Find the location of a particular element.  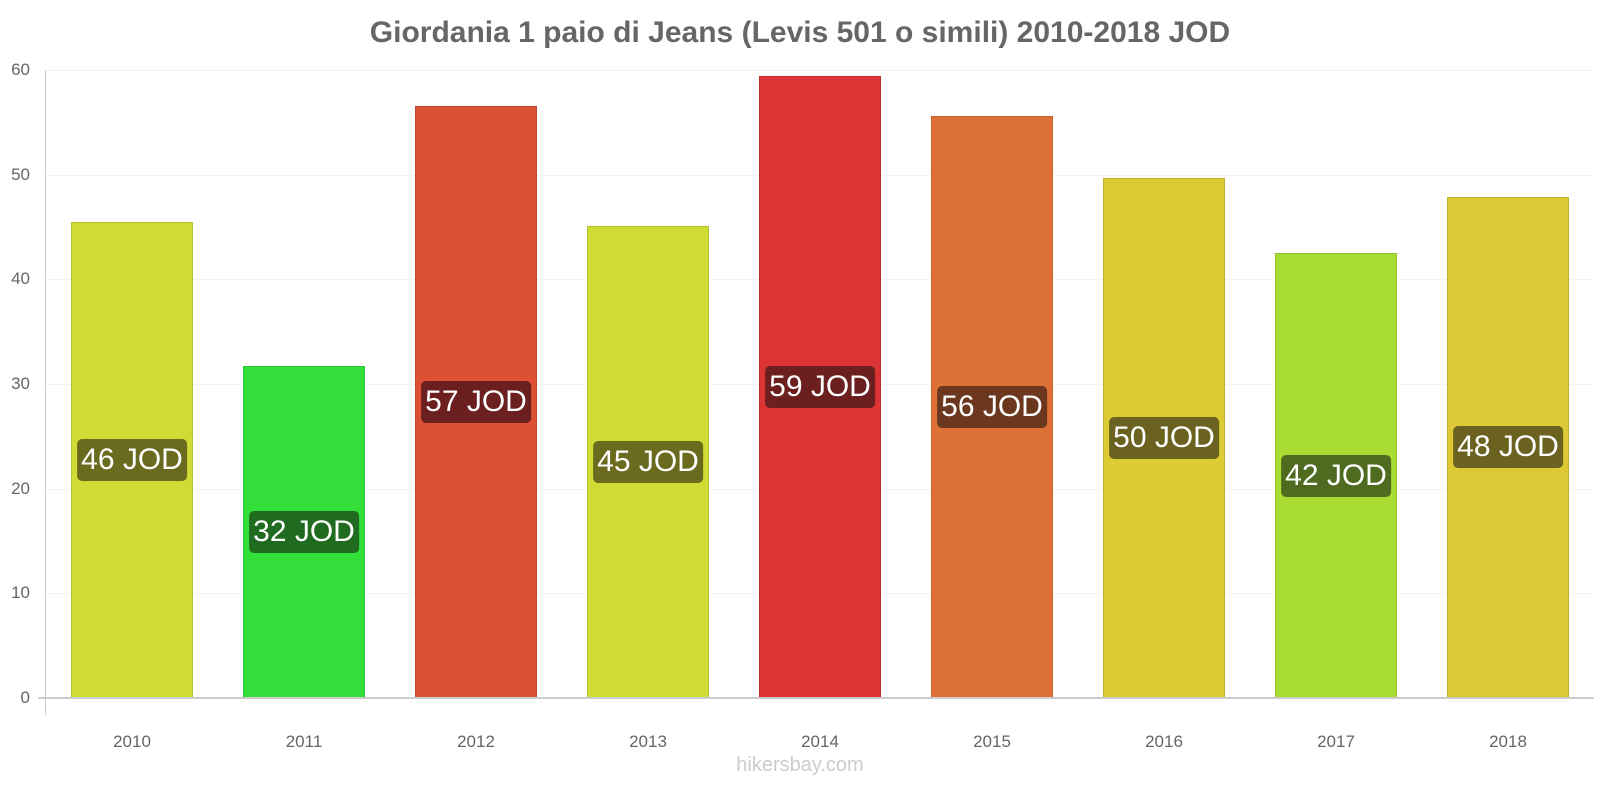

value-label: 59 JOD is located at coordinates (820, 387).